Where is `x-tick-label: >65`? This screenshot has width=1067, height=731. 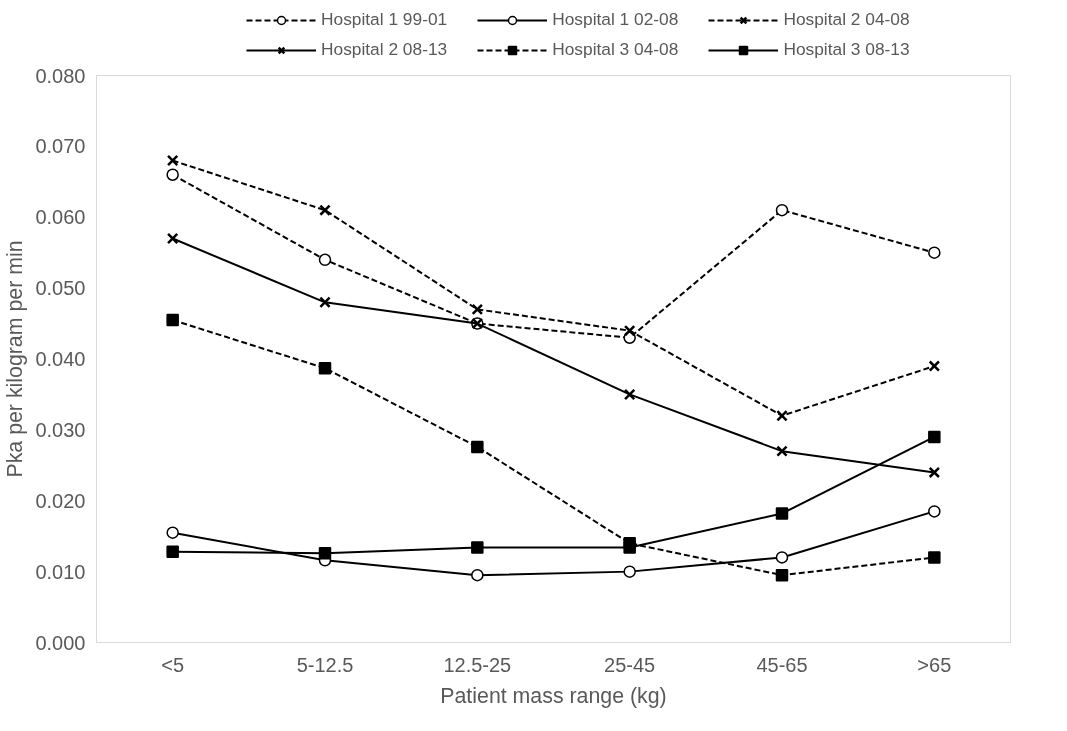 x-tick-label: >65 is located at coordinates (934, 664).